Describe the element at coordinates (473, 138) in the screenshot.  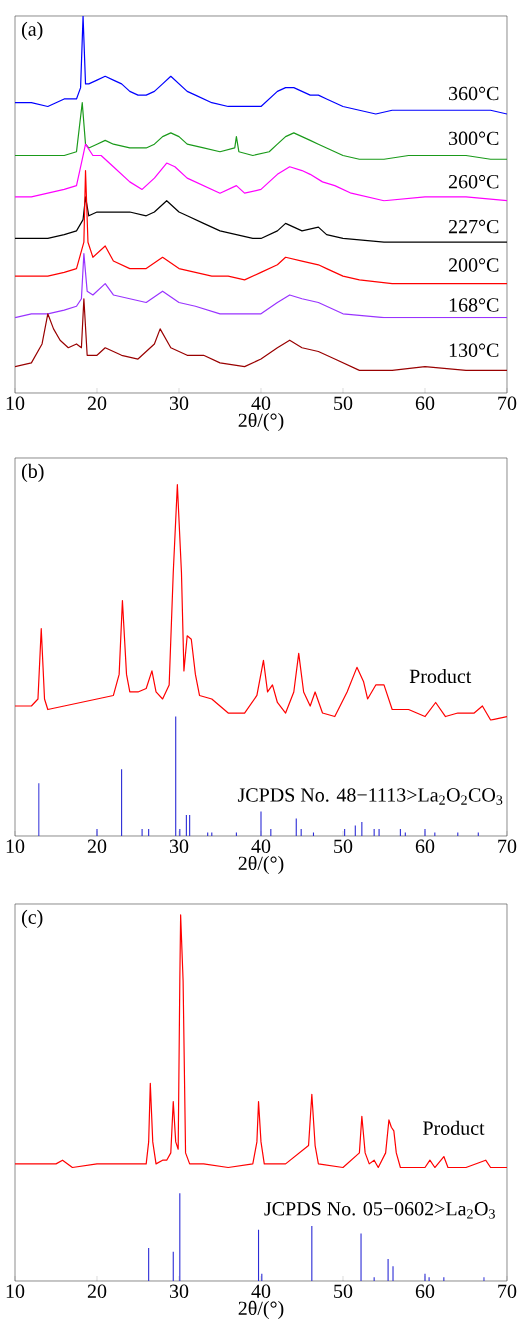
I see `series-label: 300°C` at that location.